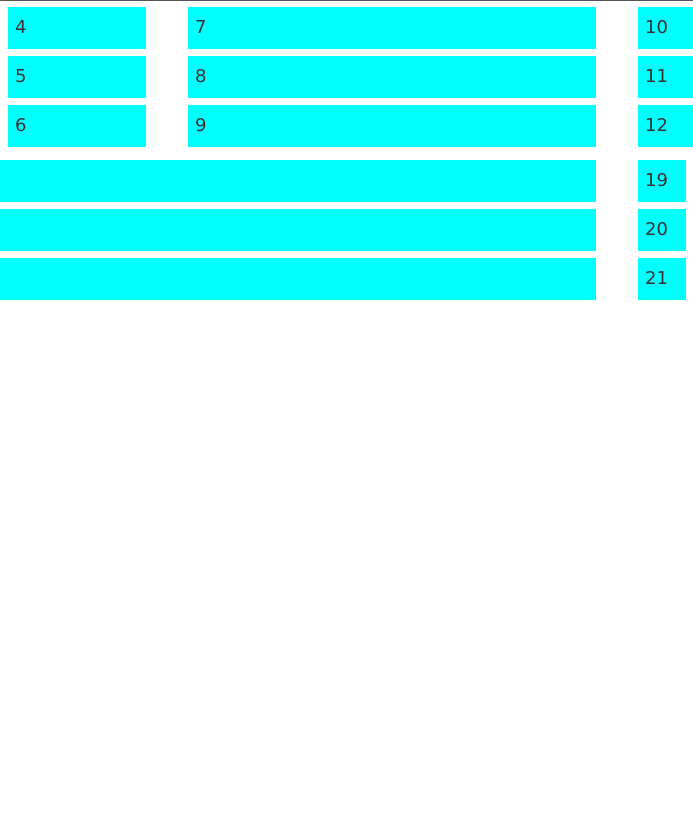  I want to click on grid-cell: 11, so click(665, 77).